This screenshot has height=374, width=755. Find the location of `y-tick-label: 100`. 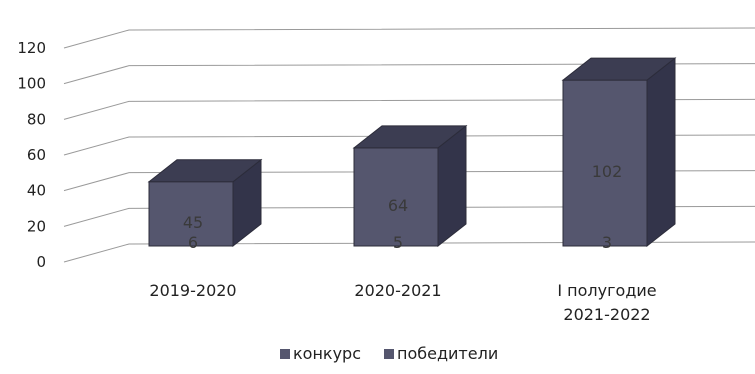

y-tick-label: 100 is located at coordinates (31, 84).